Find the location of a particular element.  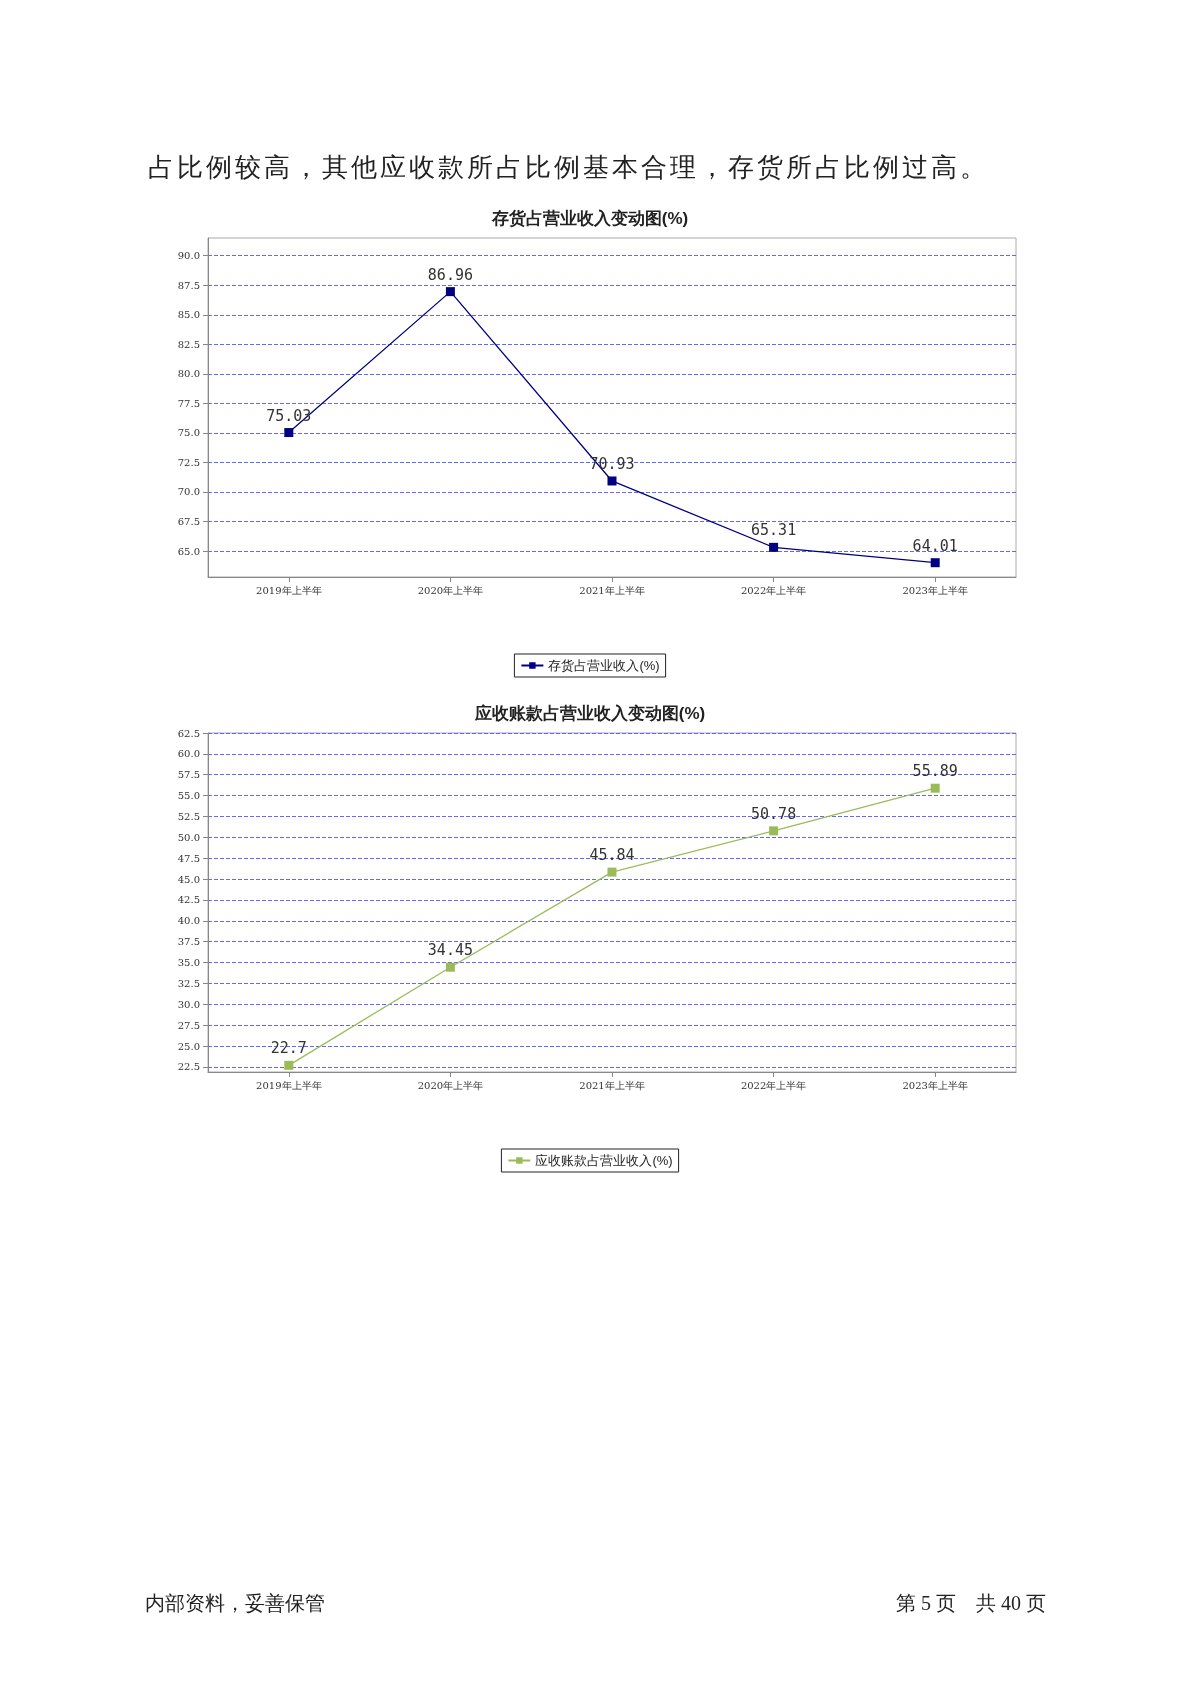

y-tick-label: 85.0 is located at coordinates (188, 315).